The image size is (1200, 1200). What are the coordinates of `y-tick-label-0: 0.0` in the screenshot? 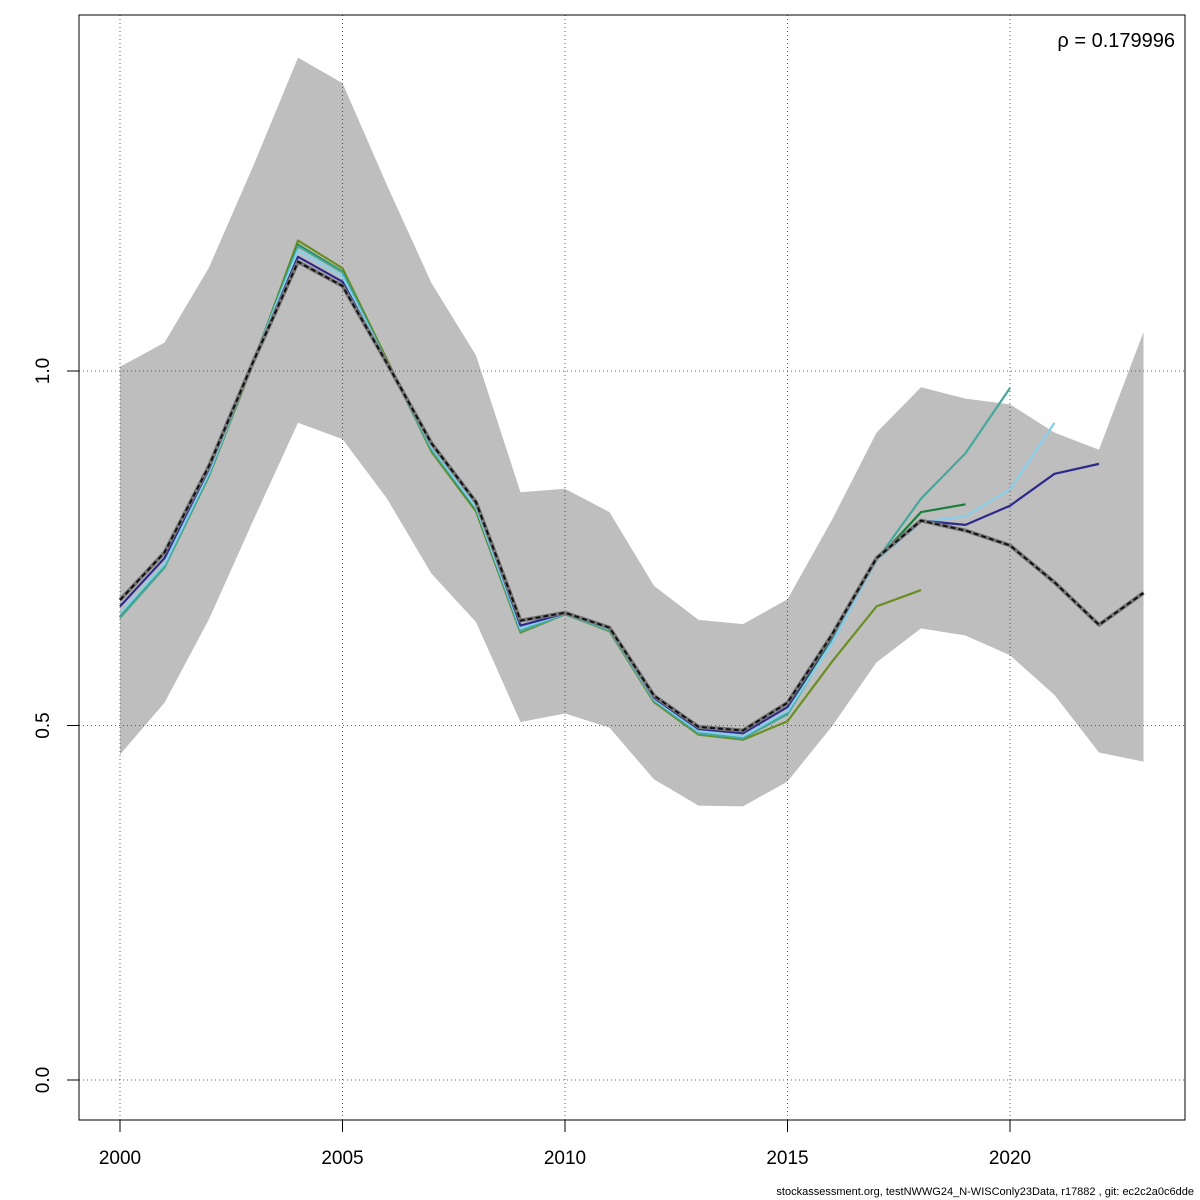 It's located at (43, 1080).